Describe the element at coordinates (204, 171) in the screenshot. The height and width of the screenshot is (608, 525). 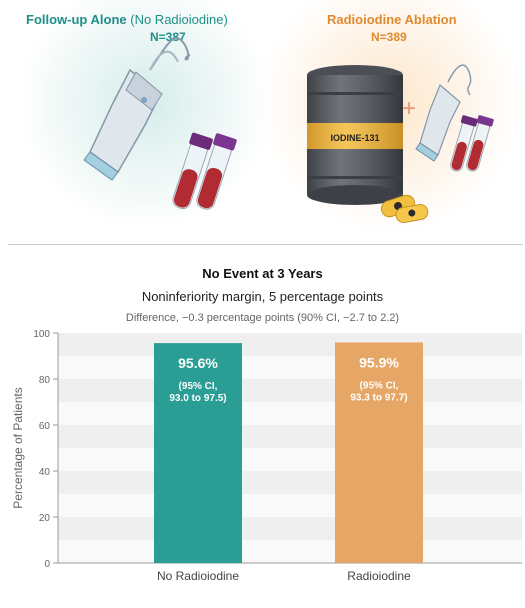
I see `blood-tubes-icon` at that location.